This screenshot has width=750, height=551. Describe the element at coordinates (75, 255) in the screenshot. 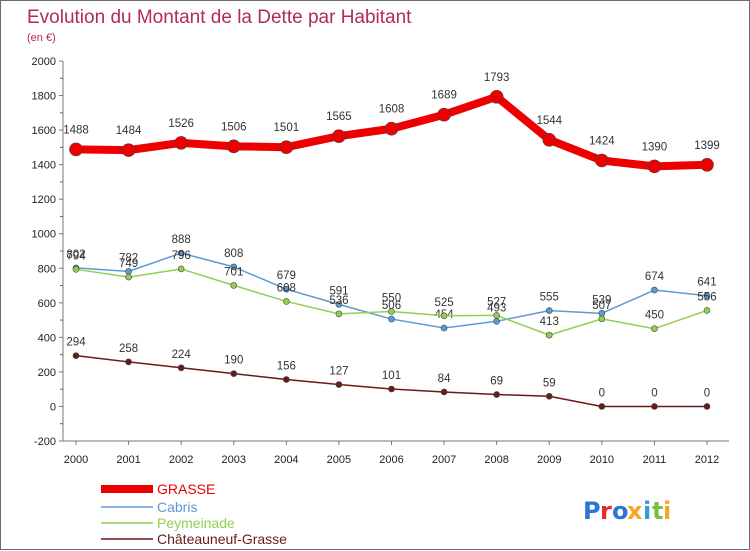

I see `data-label: 802` at that location.